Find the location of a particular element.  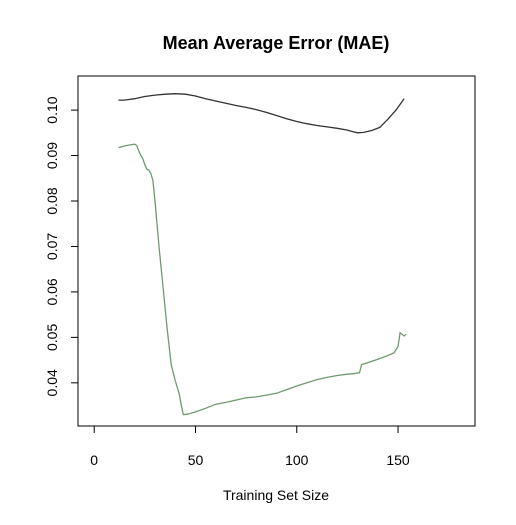

x-tick-label: 50 is located at coordinates (196, 460).